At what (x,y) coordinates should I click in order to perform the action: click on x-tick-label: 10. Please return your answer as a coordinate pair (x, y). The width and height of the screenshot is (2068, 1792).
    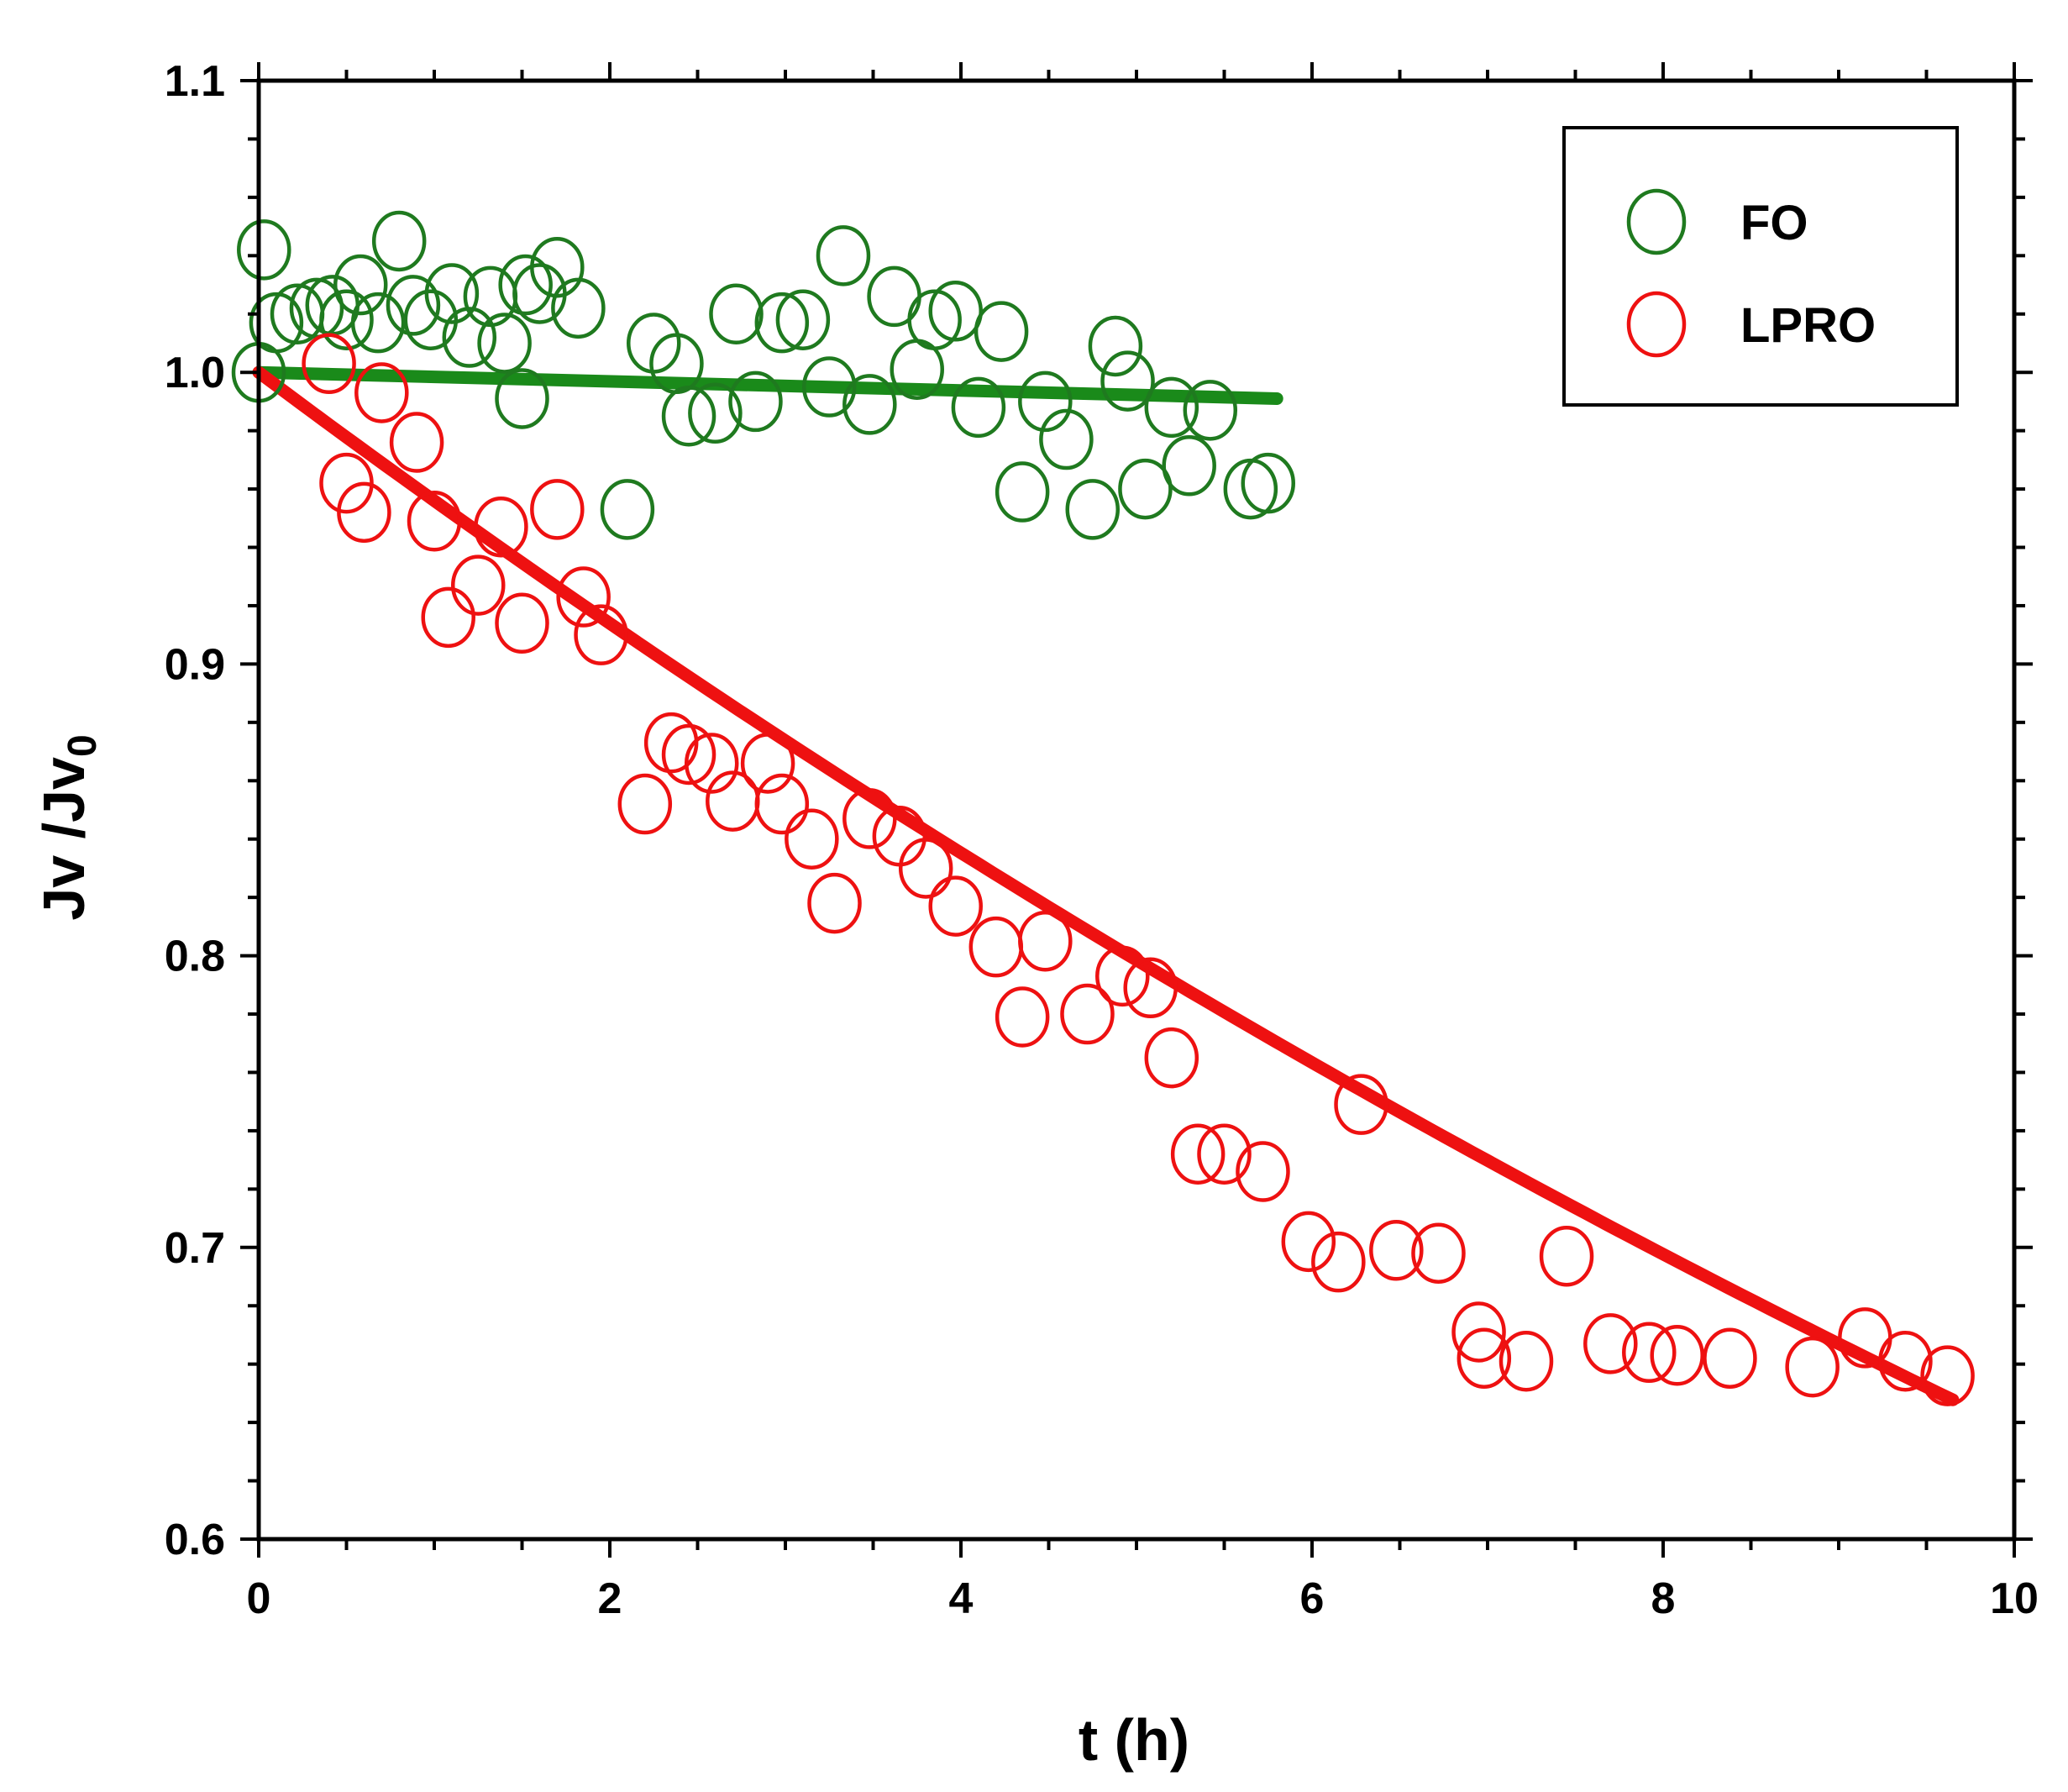
    Looking at the image, I should click on (2014, 1598).